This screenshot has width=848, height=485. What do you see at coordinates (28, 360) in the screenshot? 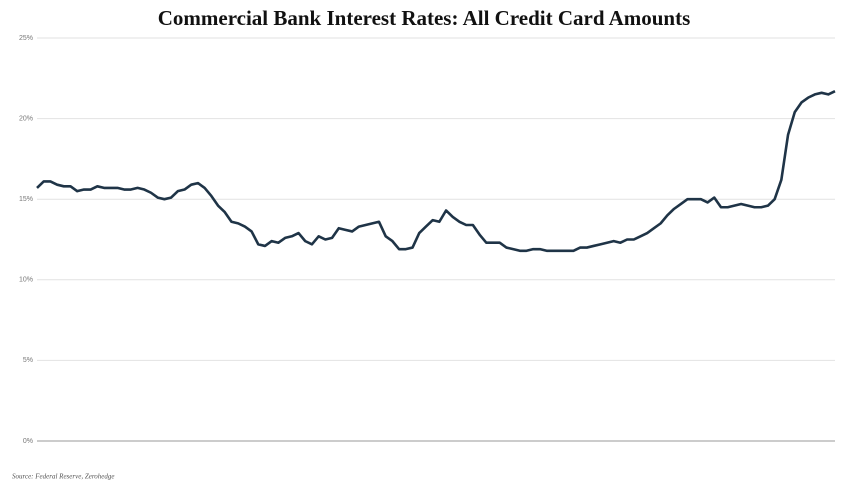
I see `y-tick-label: 5%` at bounding box center [28, 360].